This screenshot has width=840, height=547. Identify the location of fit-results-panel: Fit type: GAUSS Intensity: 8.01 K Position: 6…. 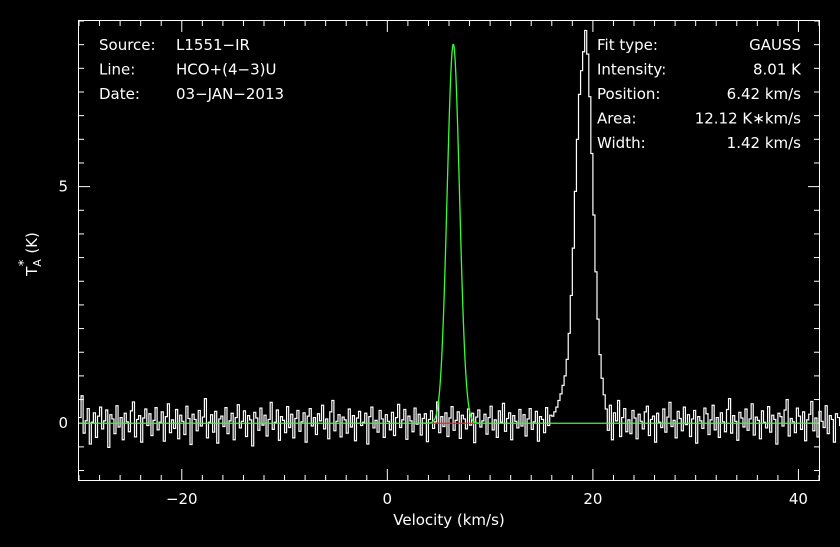
(699, 94).